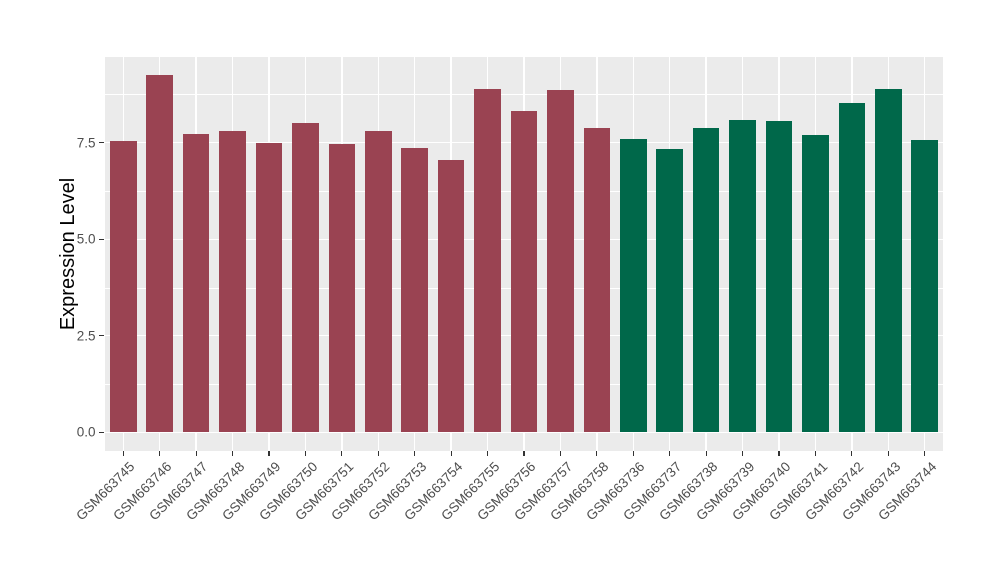 The image size is (1000, 580). Describe the element at coordinates (779, 277) in the screenshot. I see `bar-GSM663740` at that location.